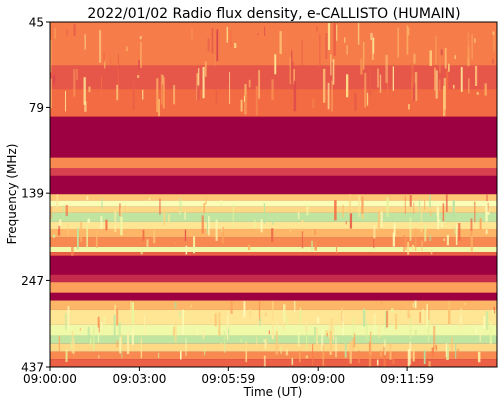 Image resolution: width=504 pixels, height=404 pixels. I want to click on y-tick-label-0: 45, so click(36, 23).